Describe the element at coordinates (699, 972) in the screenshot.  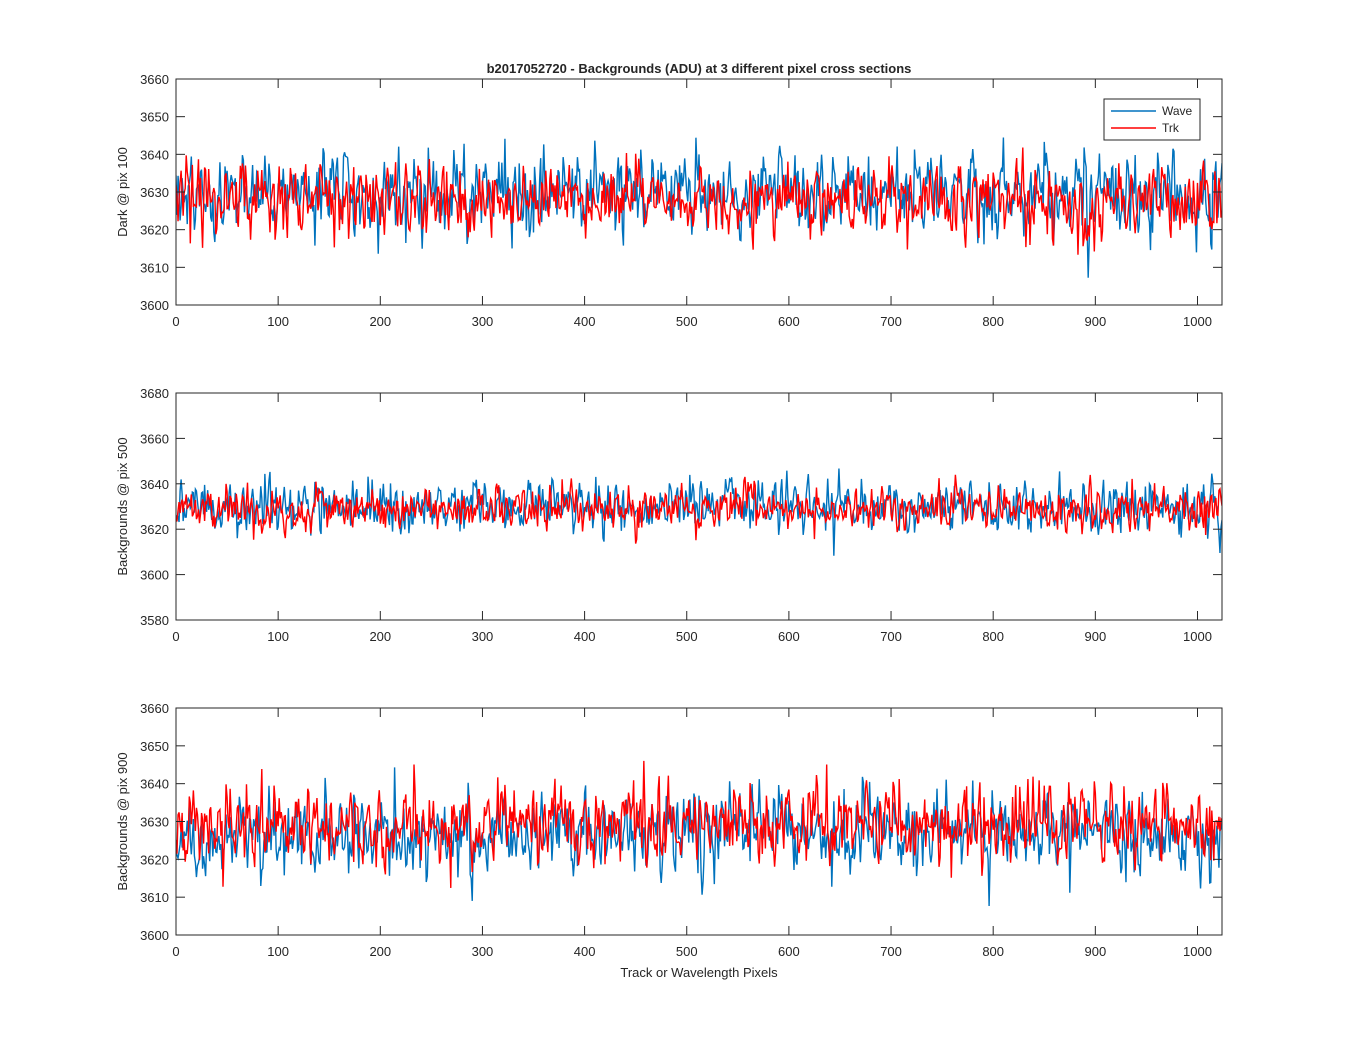
I see `x-axis-label: Track or Wavelength Pixels` at that location.